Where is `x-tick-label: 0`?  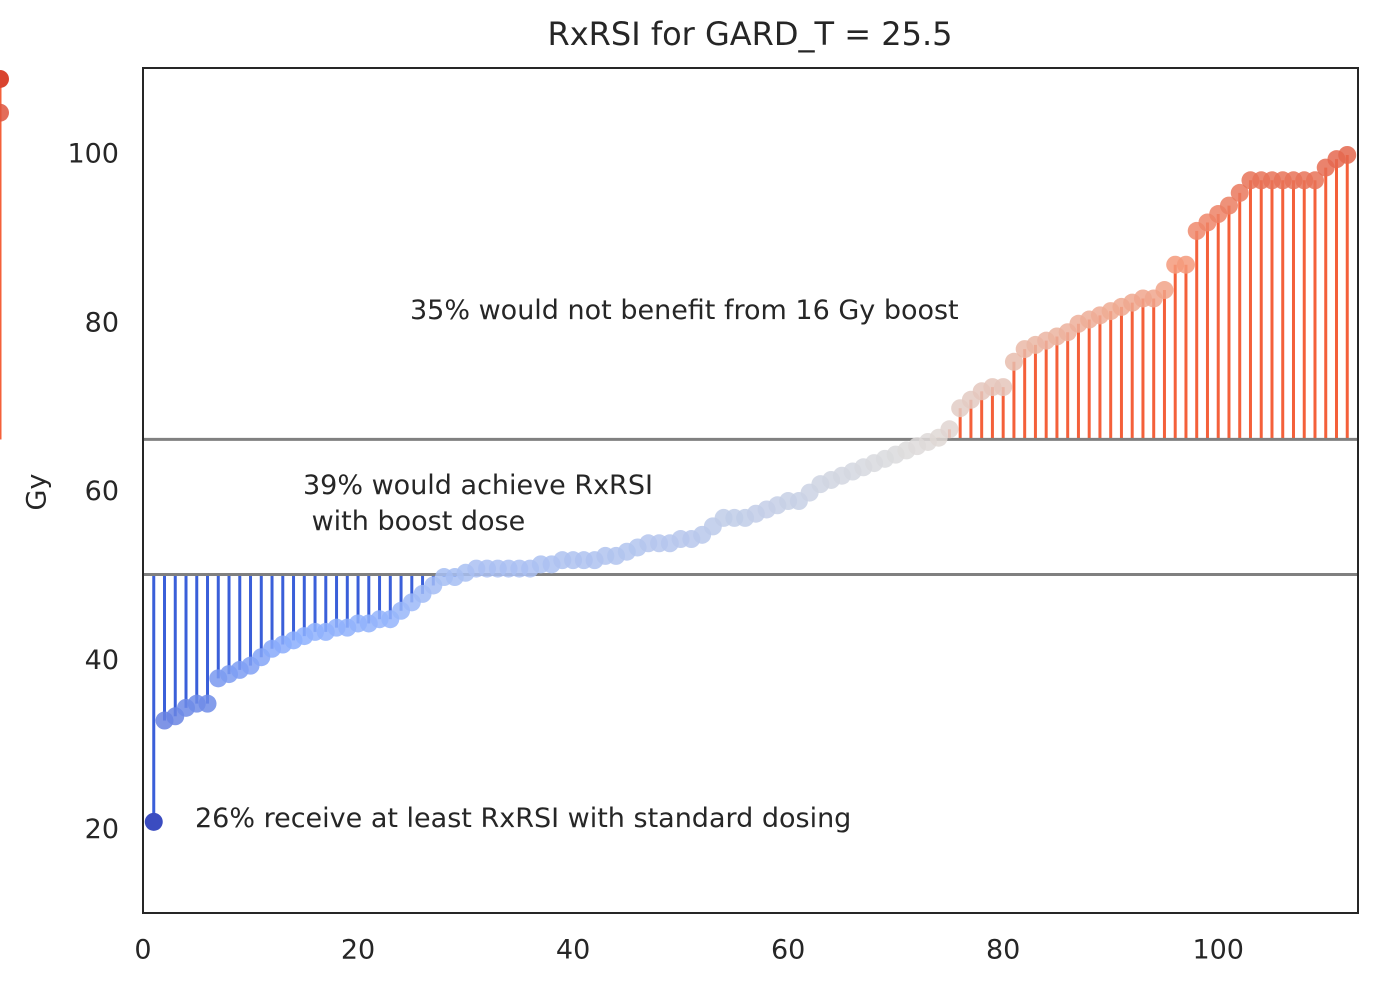
x-tick-label: 0 is located at coordinates (142, 950).